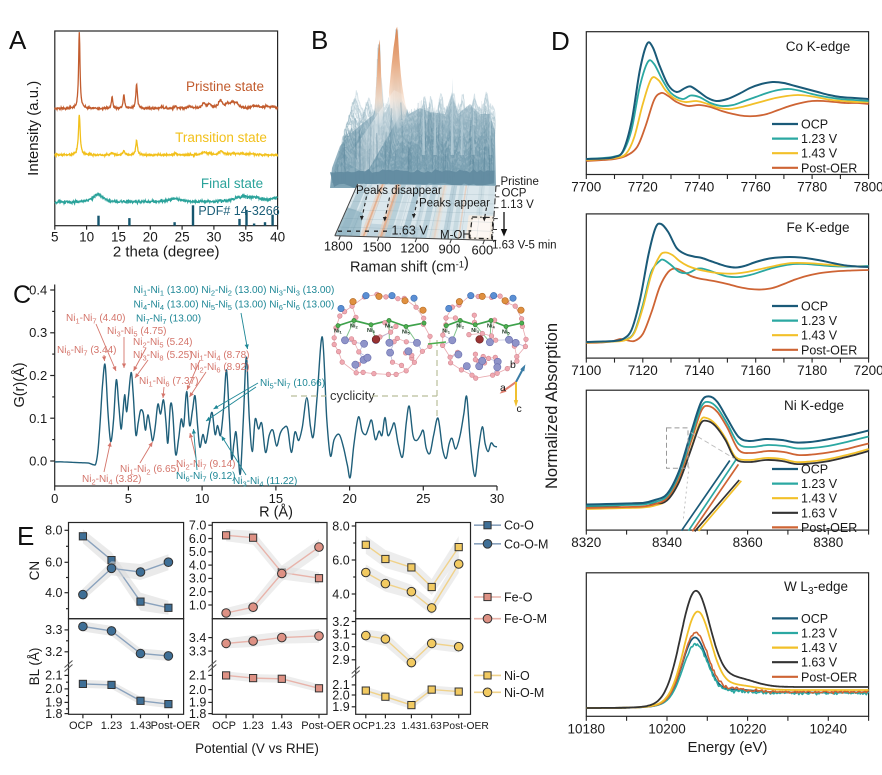  Describe the element at coordinates (748, 728) in the screenshot. I see `svg-text: 10220` at that location.